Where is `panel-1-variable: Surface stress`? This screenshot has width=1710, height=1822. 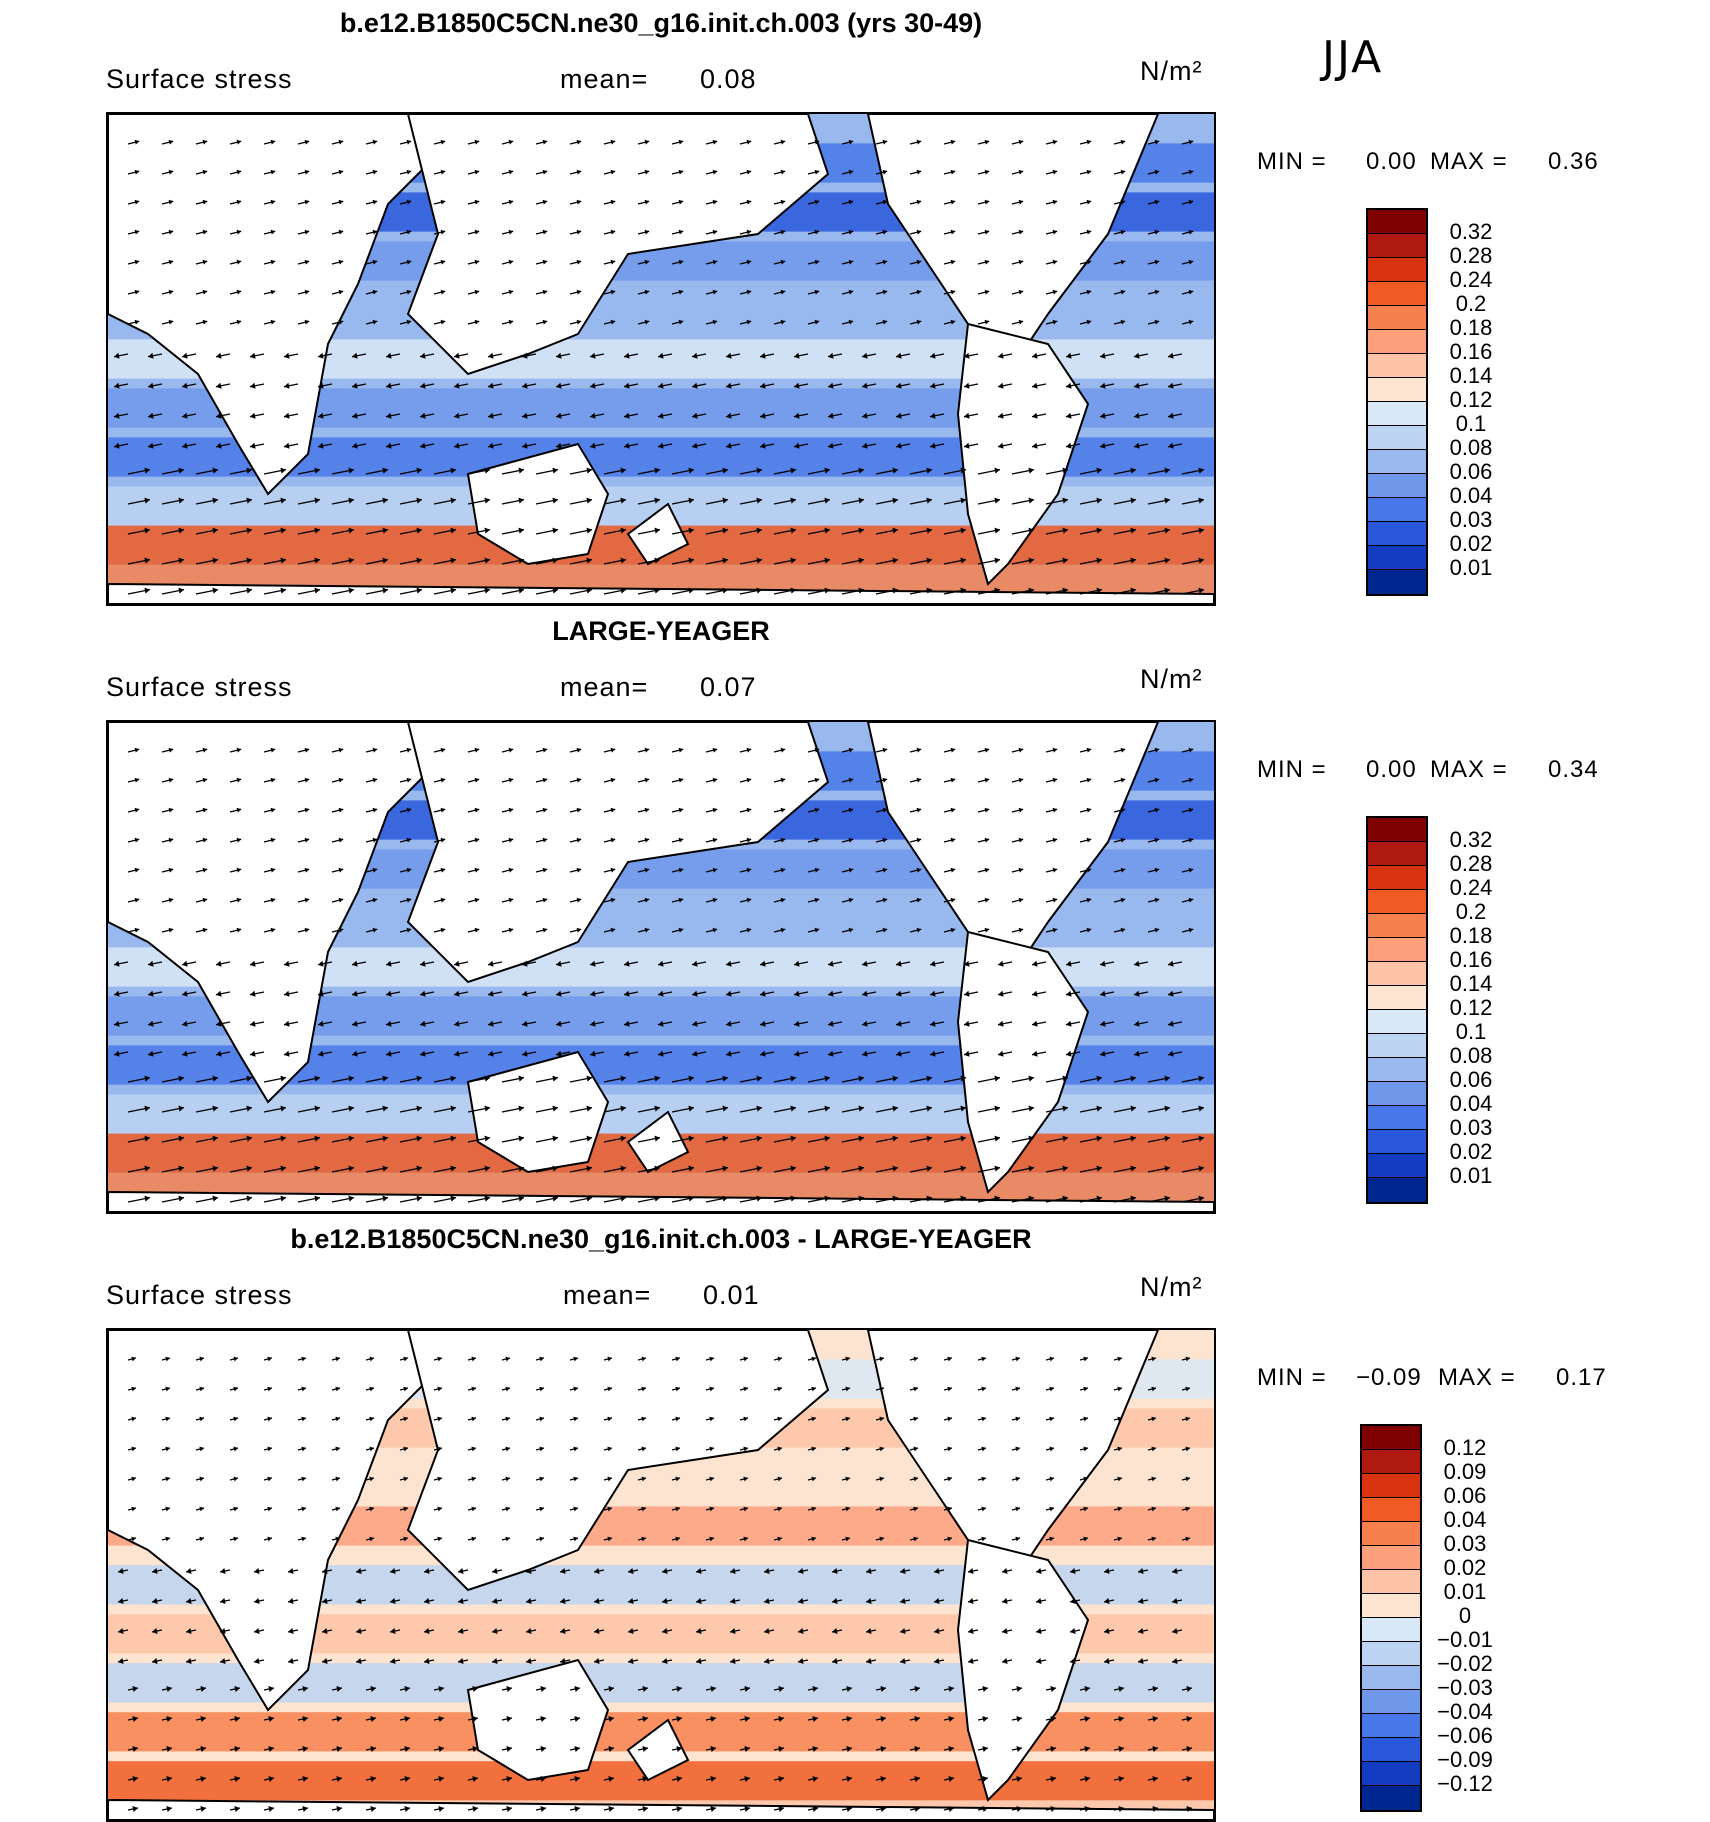 panel-1-variable: Surface stress is located at coordinates (199, 79).